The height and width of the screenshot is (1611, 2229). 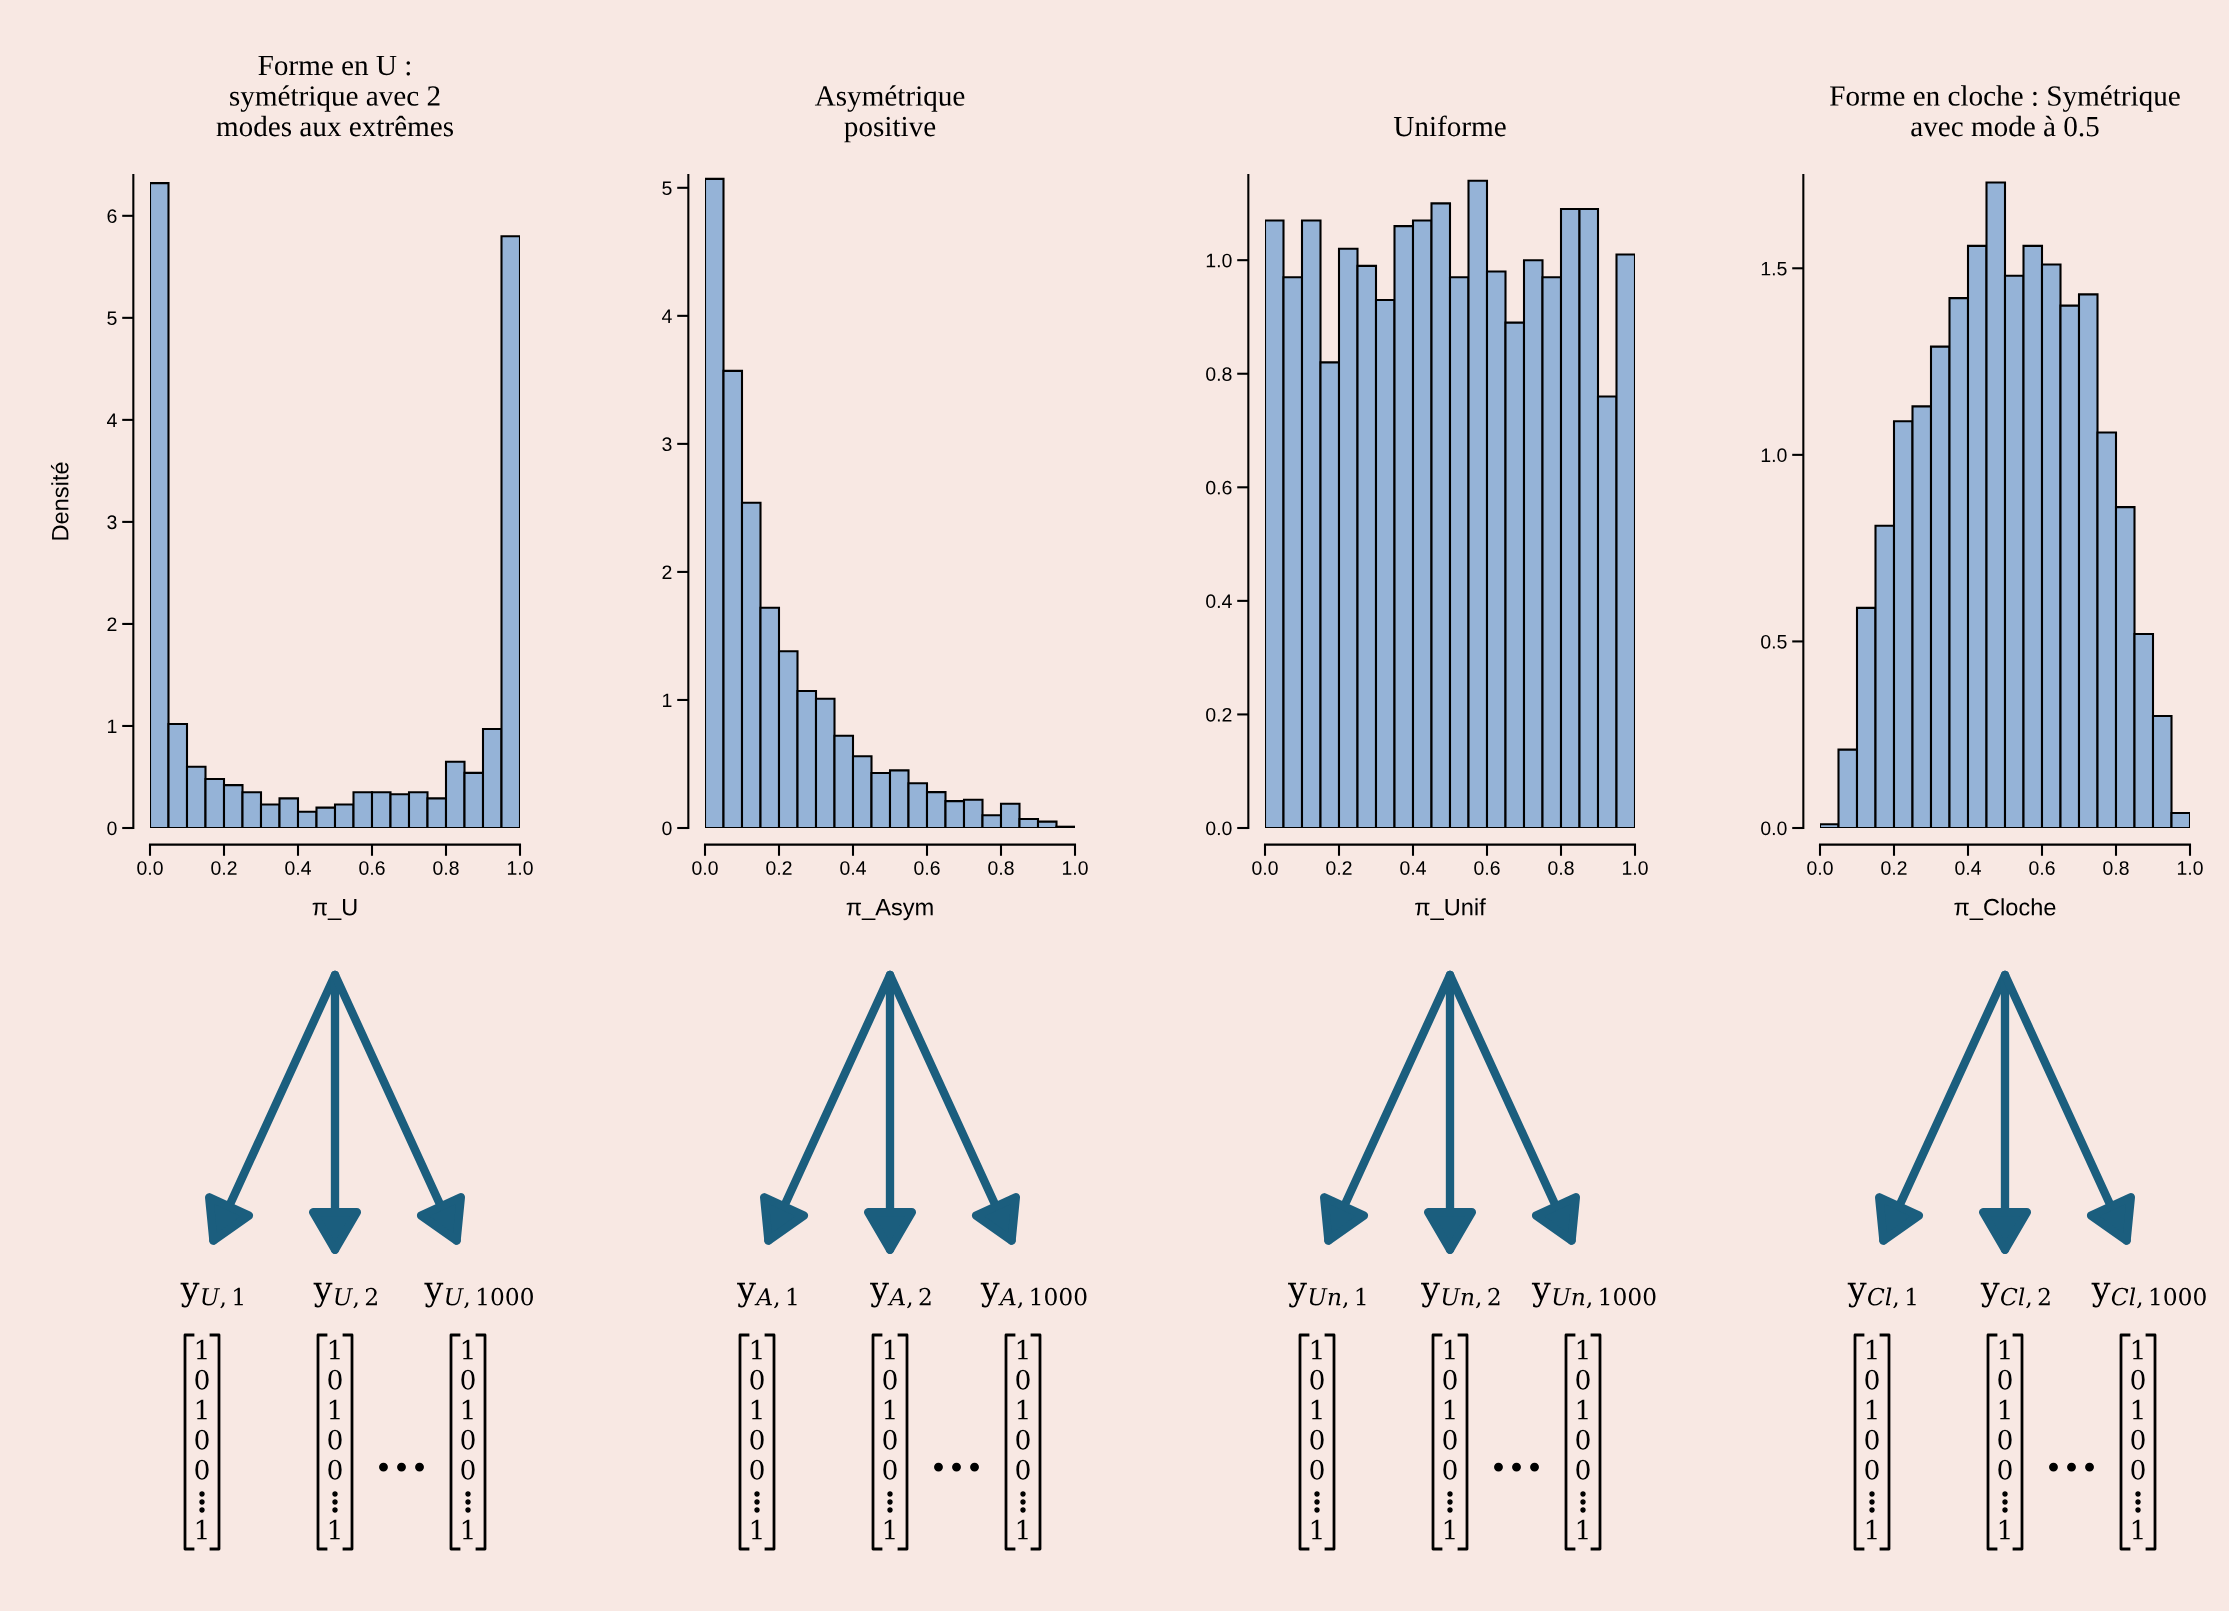 I want to click on y-tick-label: 0.5, so click(x=1774, y=641).